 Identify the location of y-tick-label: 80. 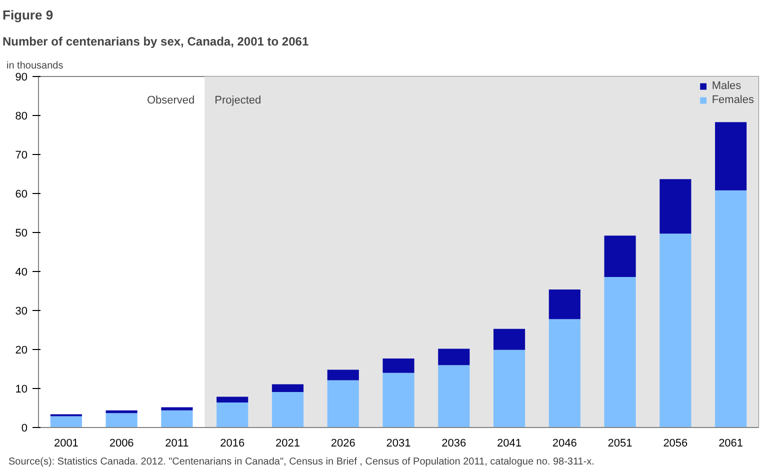
(21, 116).